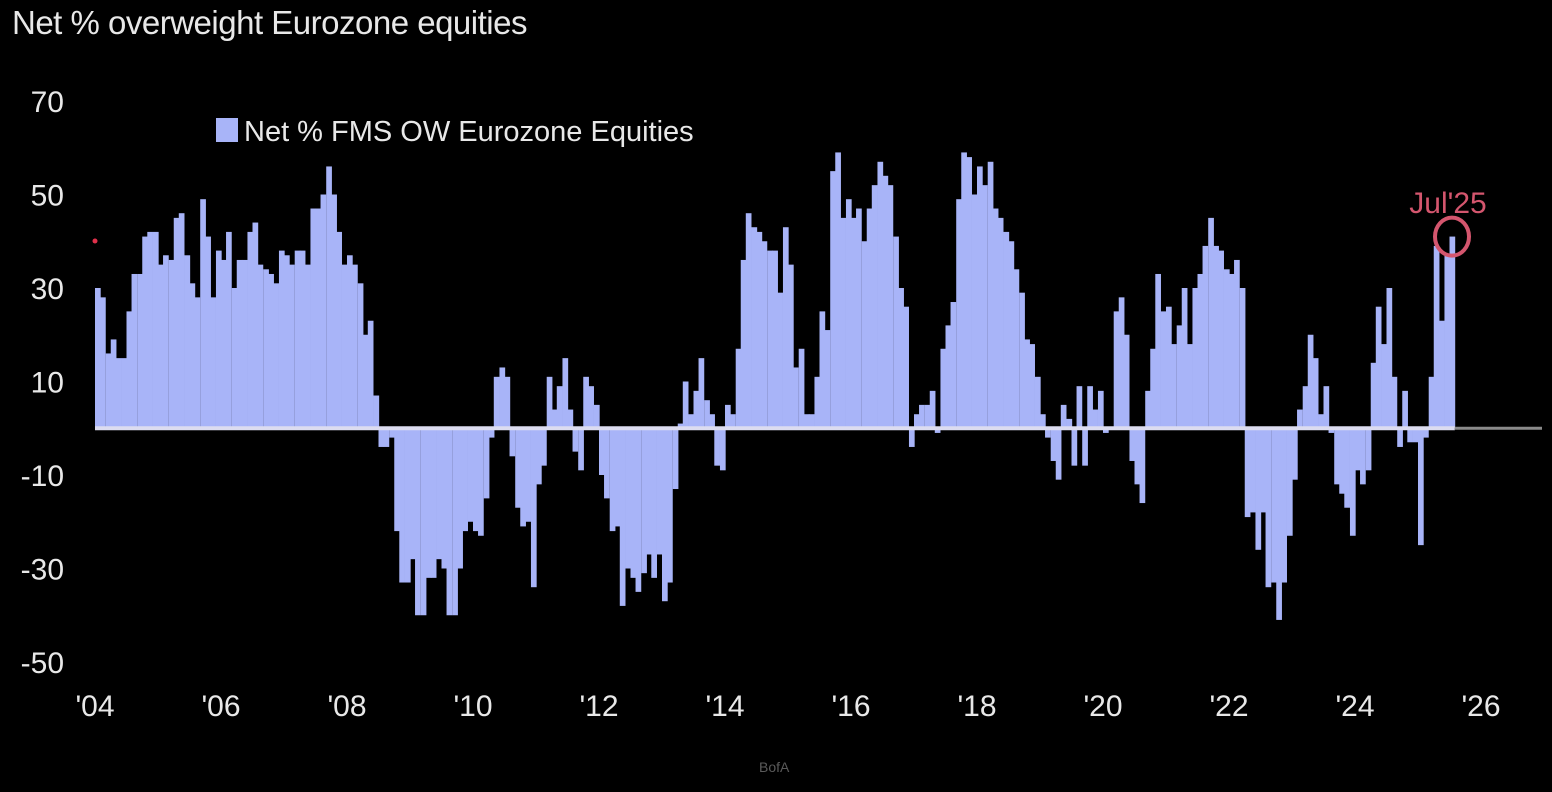  What do you see at coordinates (469, 132) in the screenshot?
I see `legend-label: Net % FMS OW Eurozone Equities` at bounding box center [469, 132].